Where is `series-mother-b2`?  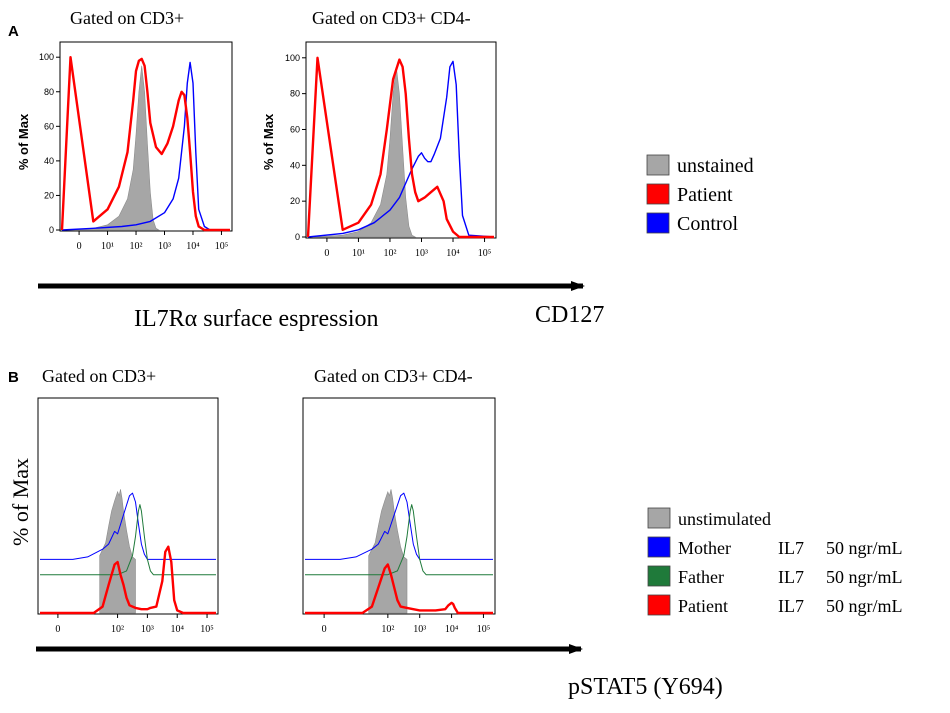 series-mother-b2 is located at coordinates (399, 526).